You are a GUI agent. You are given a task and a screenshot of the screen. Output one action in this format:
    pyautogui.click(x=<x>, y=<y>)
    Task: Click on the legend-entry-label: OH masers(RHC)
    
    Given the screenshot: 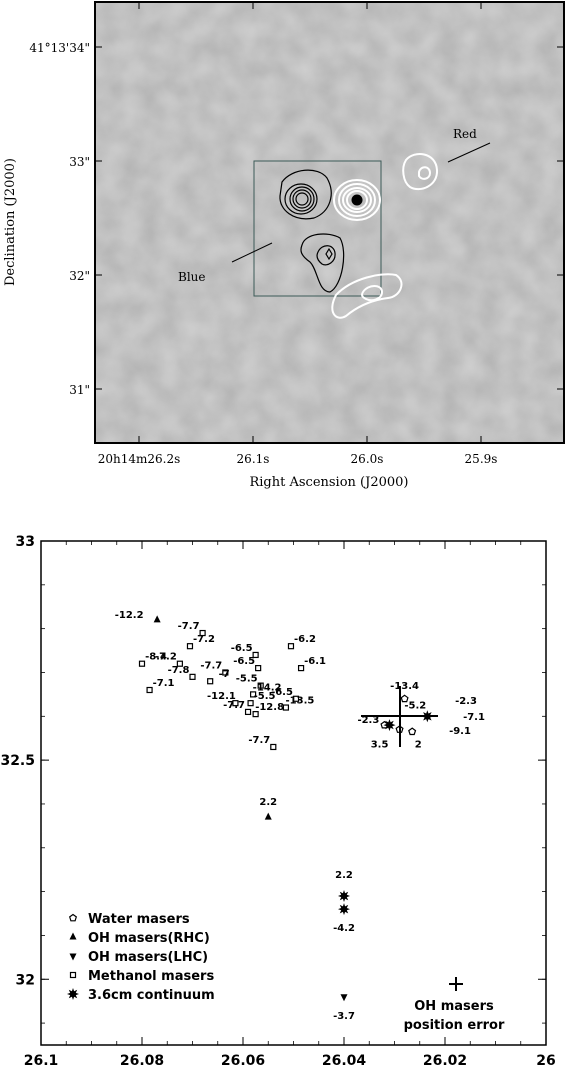 What is the action you would take?
    pyautogui.click(x=149, y=938)
    